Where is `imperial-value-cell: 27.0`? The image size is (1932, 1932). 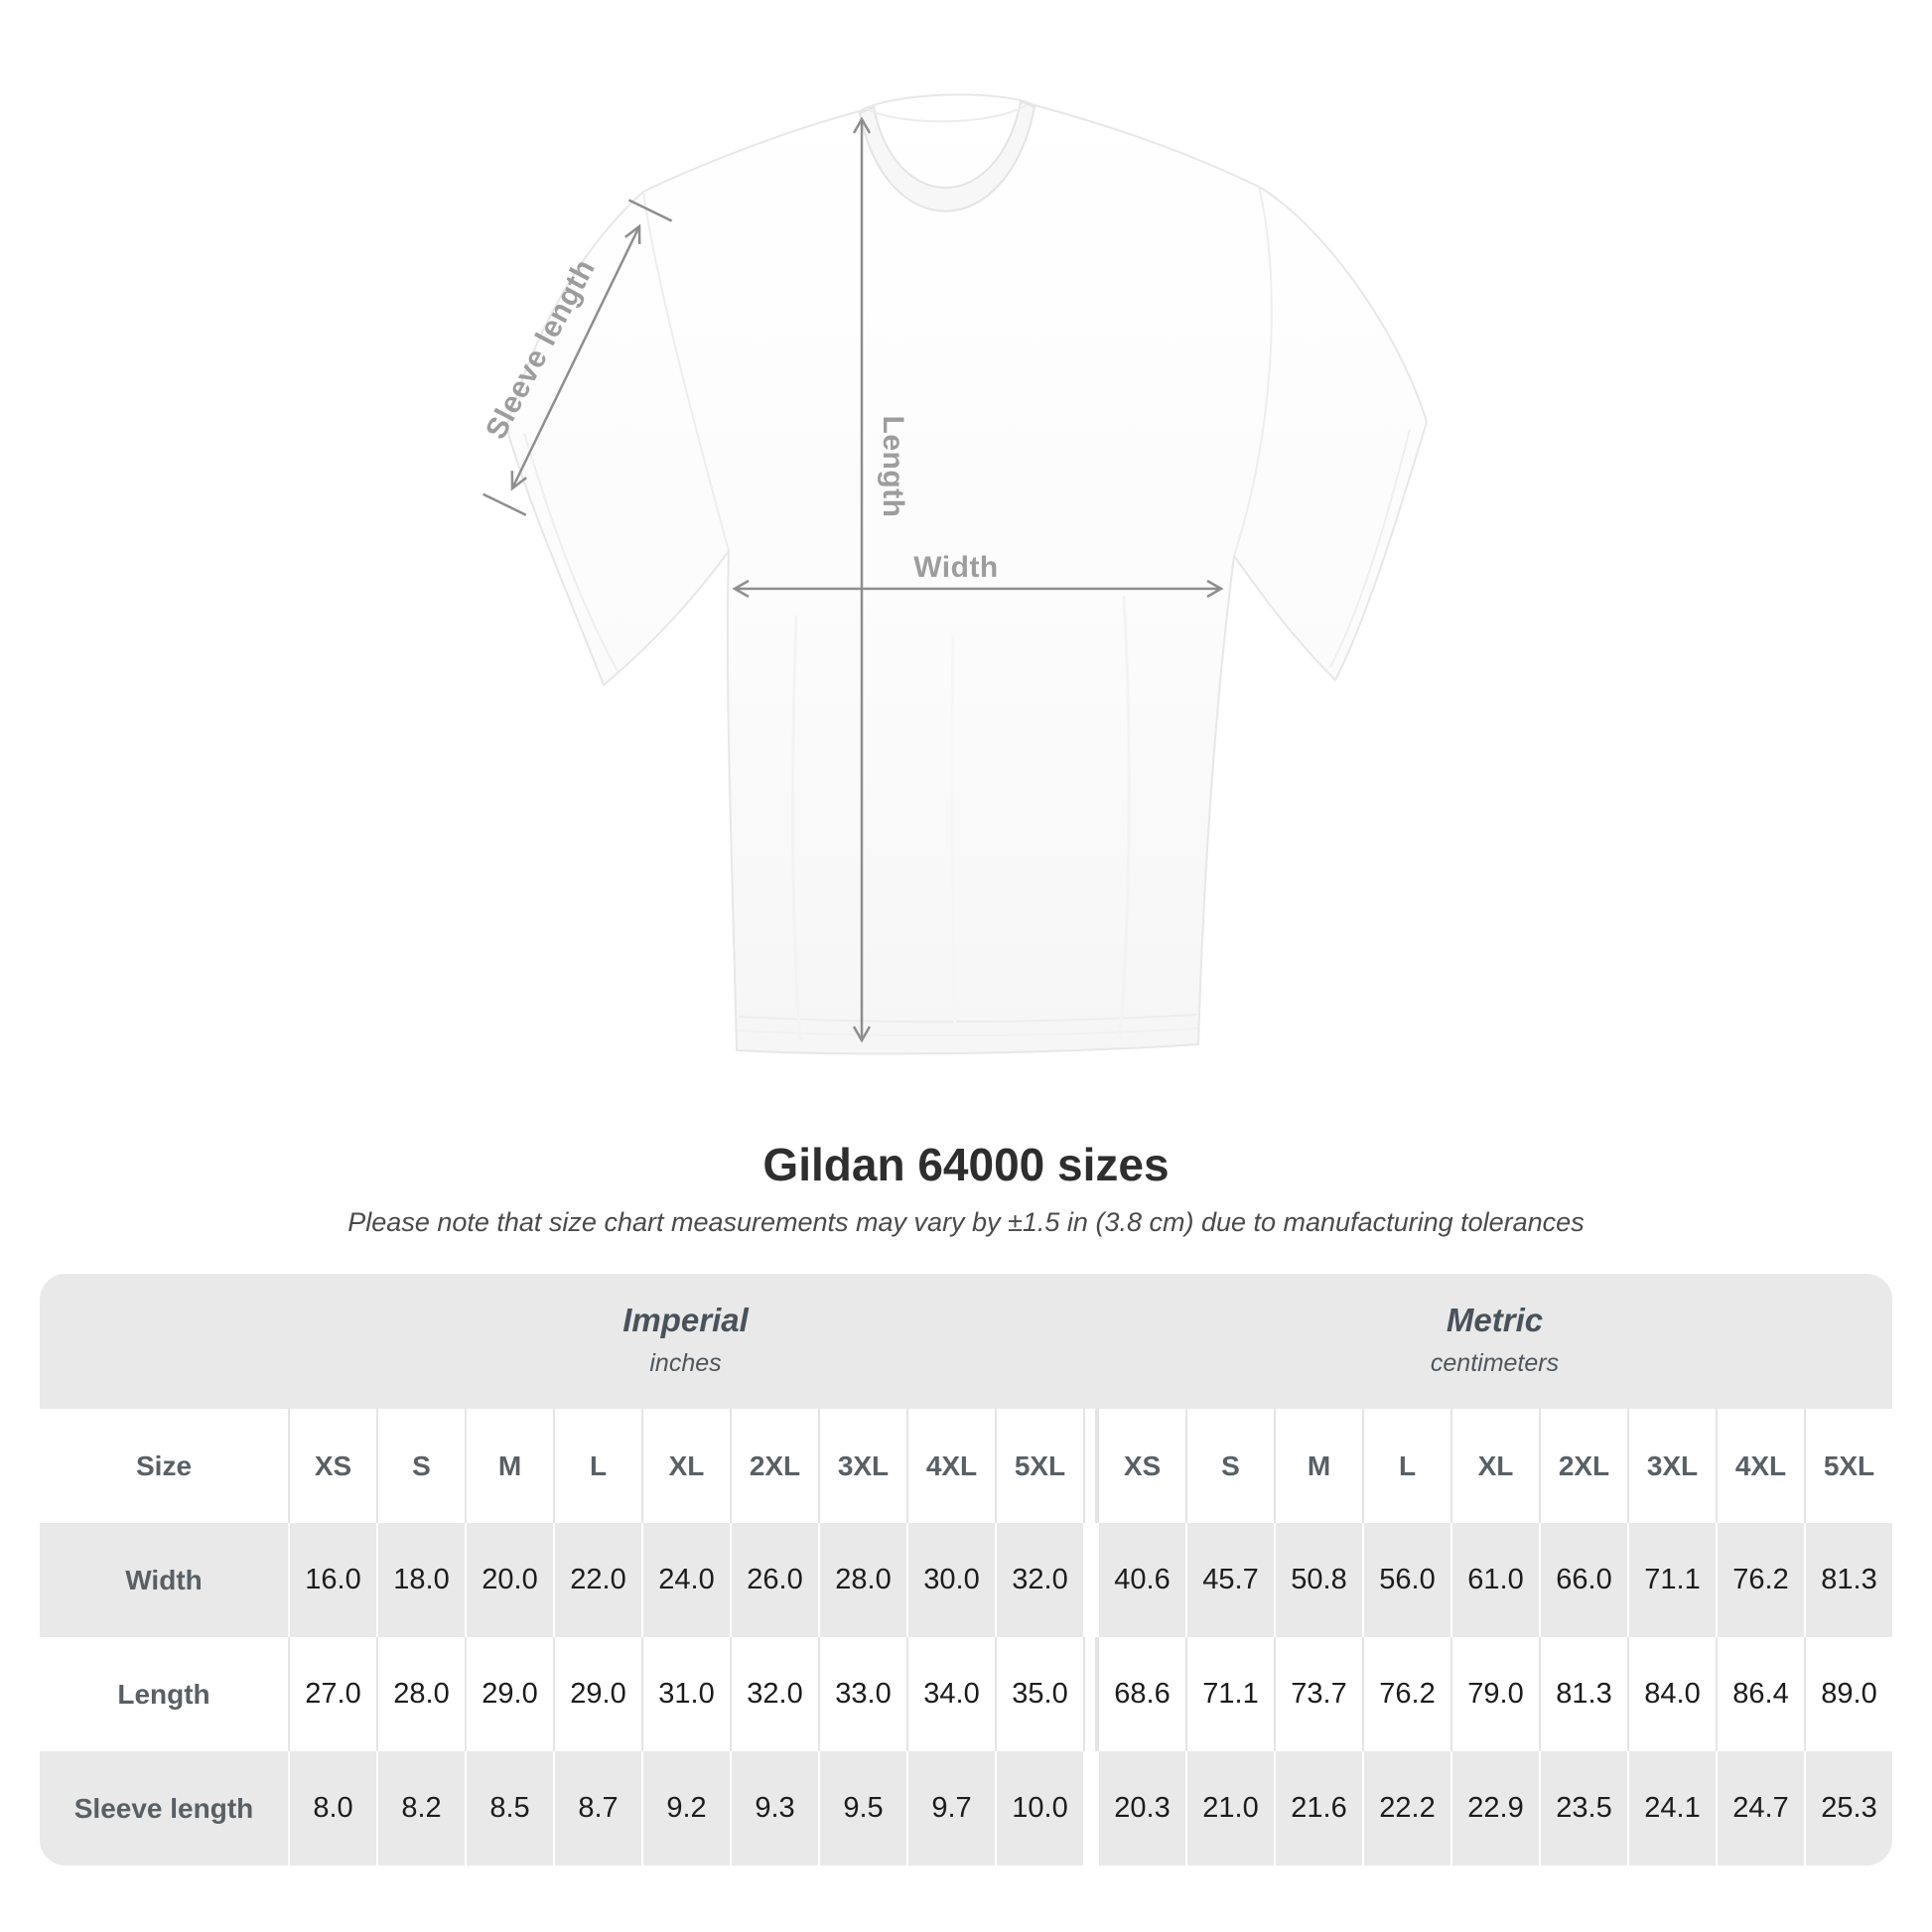 imperial-value-cell: 27.0 is located at coordinates (332, 1694).